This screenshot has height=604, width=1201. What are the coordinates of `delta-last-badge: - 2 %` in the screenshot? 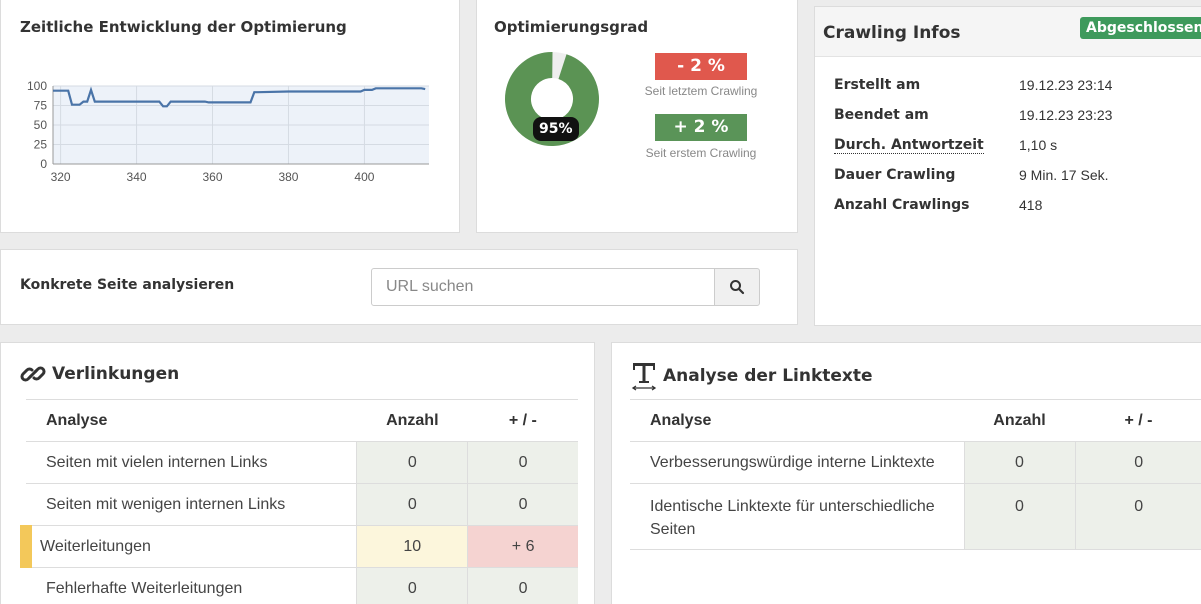 It's located at (701, 66).